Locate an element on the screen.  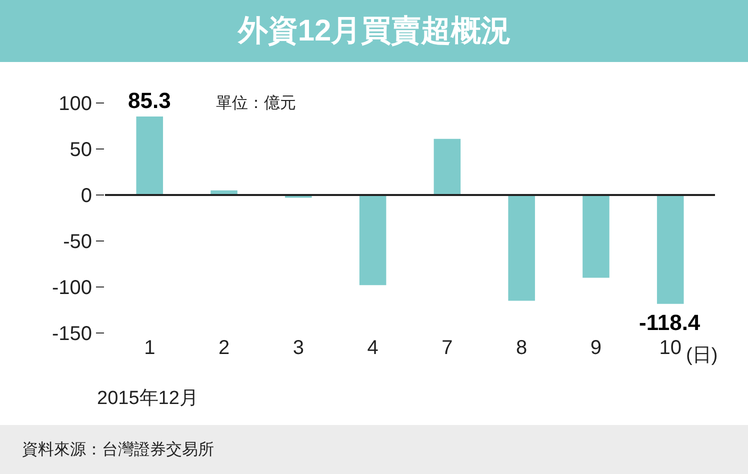
y-tick-label: -50 is located at coordinates (77, 242).